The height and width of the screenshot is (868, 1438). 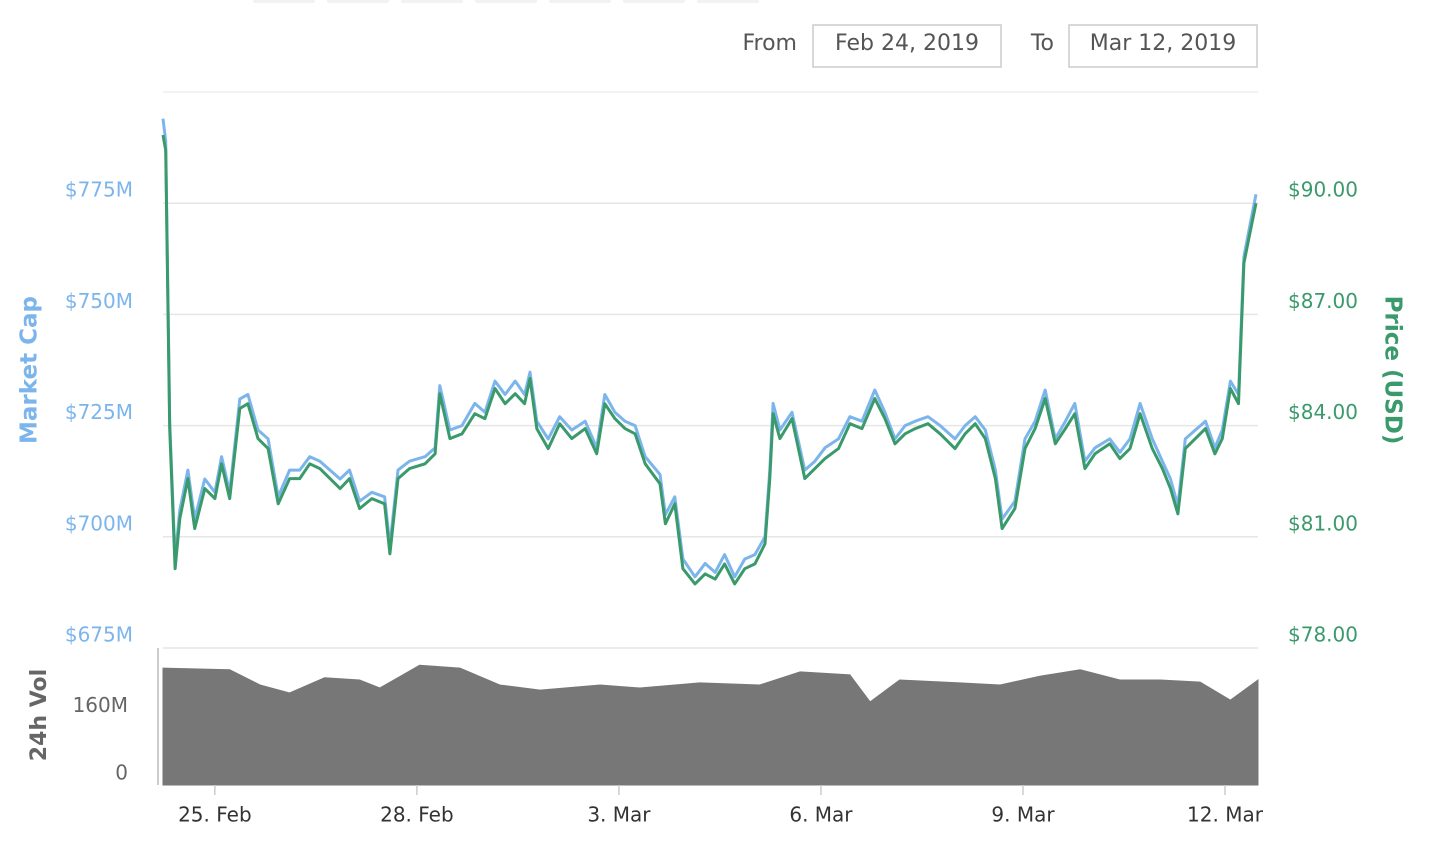 What do you see at coordinates (30, 370) in the screenshot?
I see `y-axis-title: Market Cap` at bounding box center [30, 370].